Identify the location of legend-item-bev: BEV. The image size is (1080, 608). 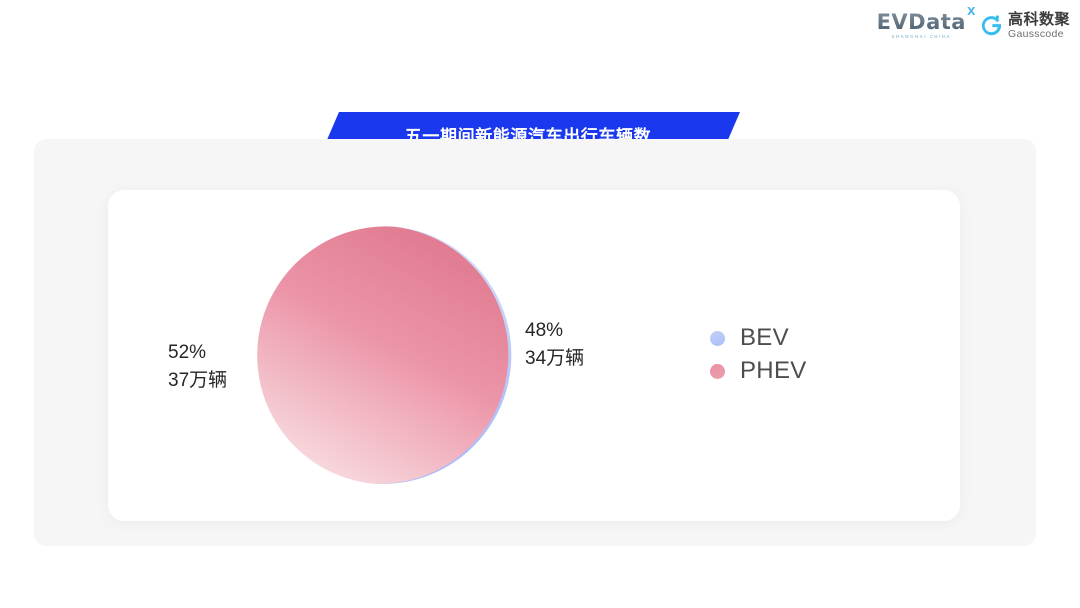
(758, 338).